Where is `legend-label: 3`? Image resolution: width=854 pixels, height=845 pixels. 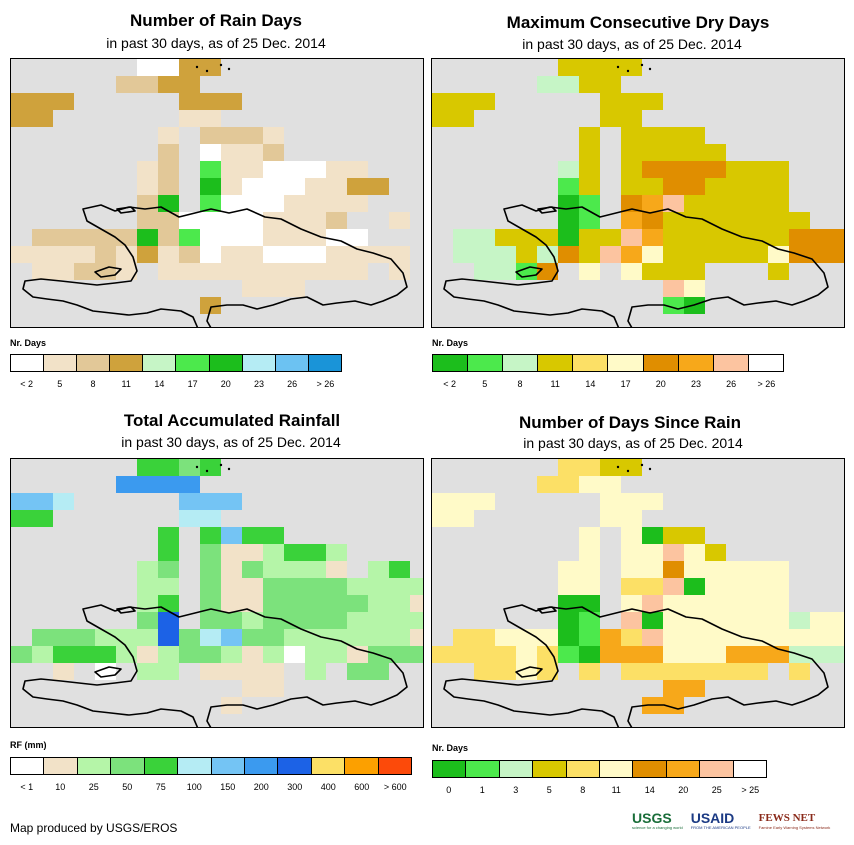
legend-label: 3 is located at coordinates (516, 790).